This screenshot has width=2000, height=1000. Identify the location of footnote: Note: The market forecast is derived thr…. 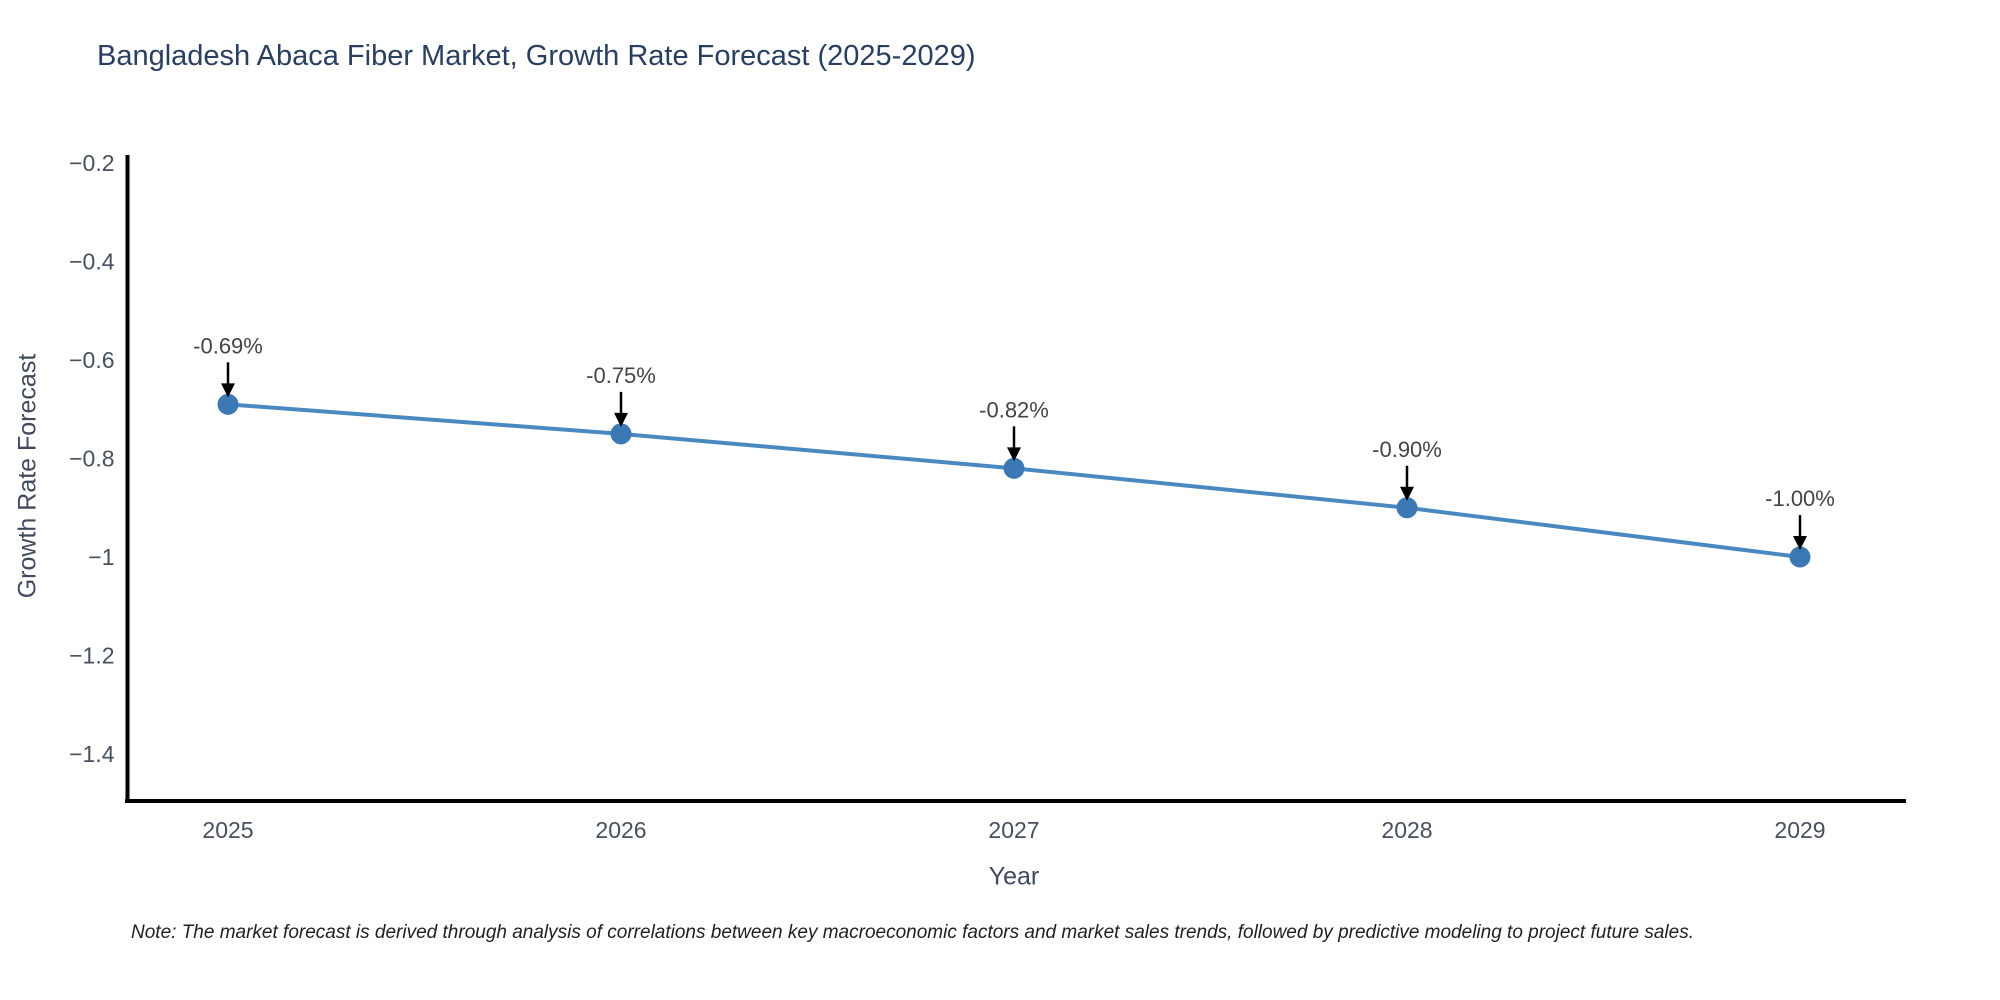
(912, 932).